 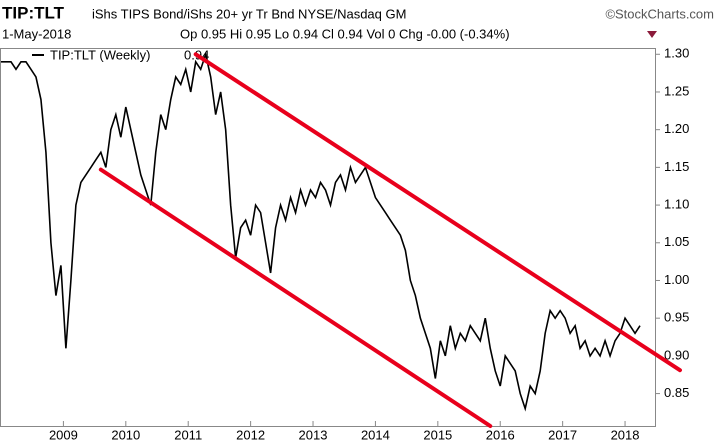 I want to click on x-tick-label: 2012, so click(x=250, y=434).